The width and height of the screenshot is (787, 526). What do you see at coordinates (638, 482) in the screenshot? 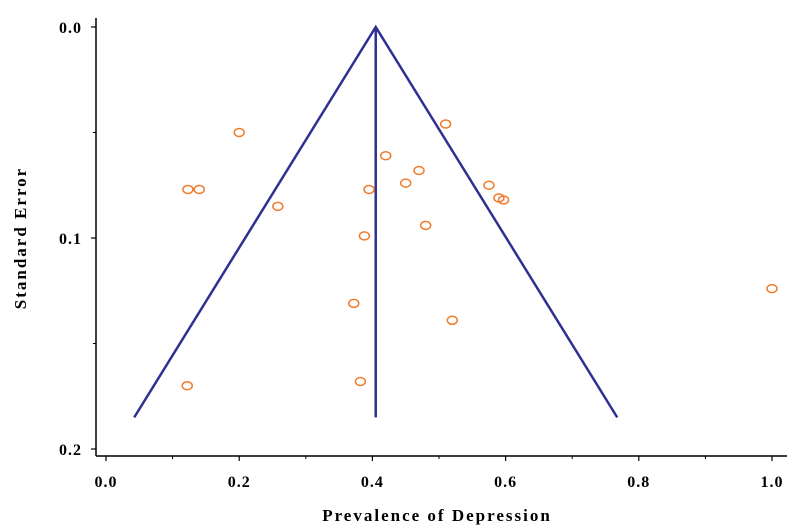
I see `x-tick-label: 0.8` at bounding box center [638, 482].